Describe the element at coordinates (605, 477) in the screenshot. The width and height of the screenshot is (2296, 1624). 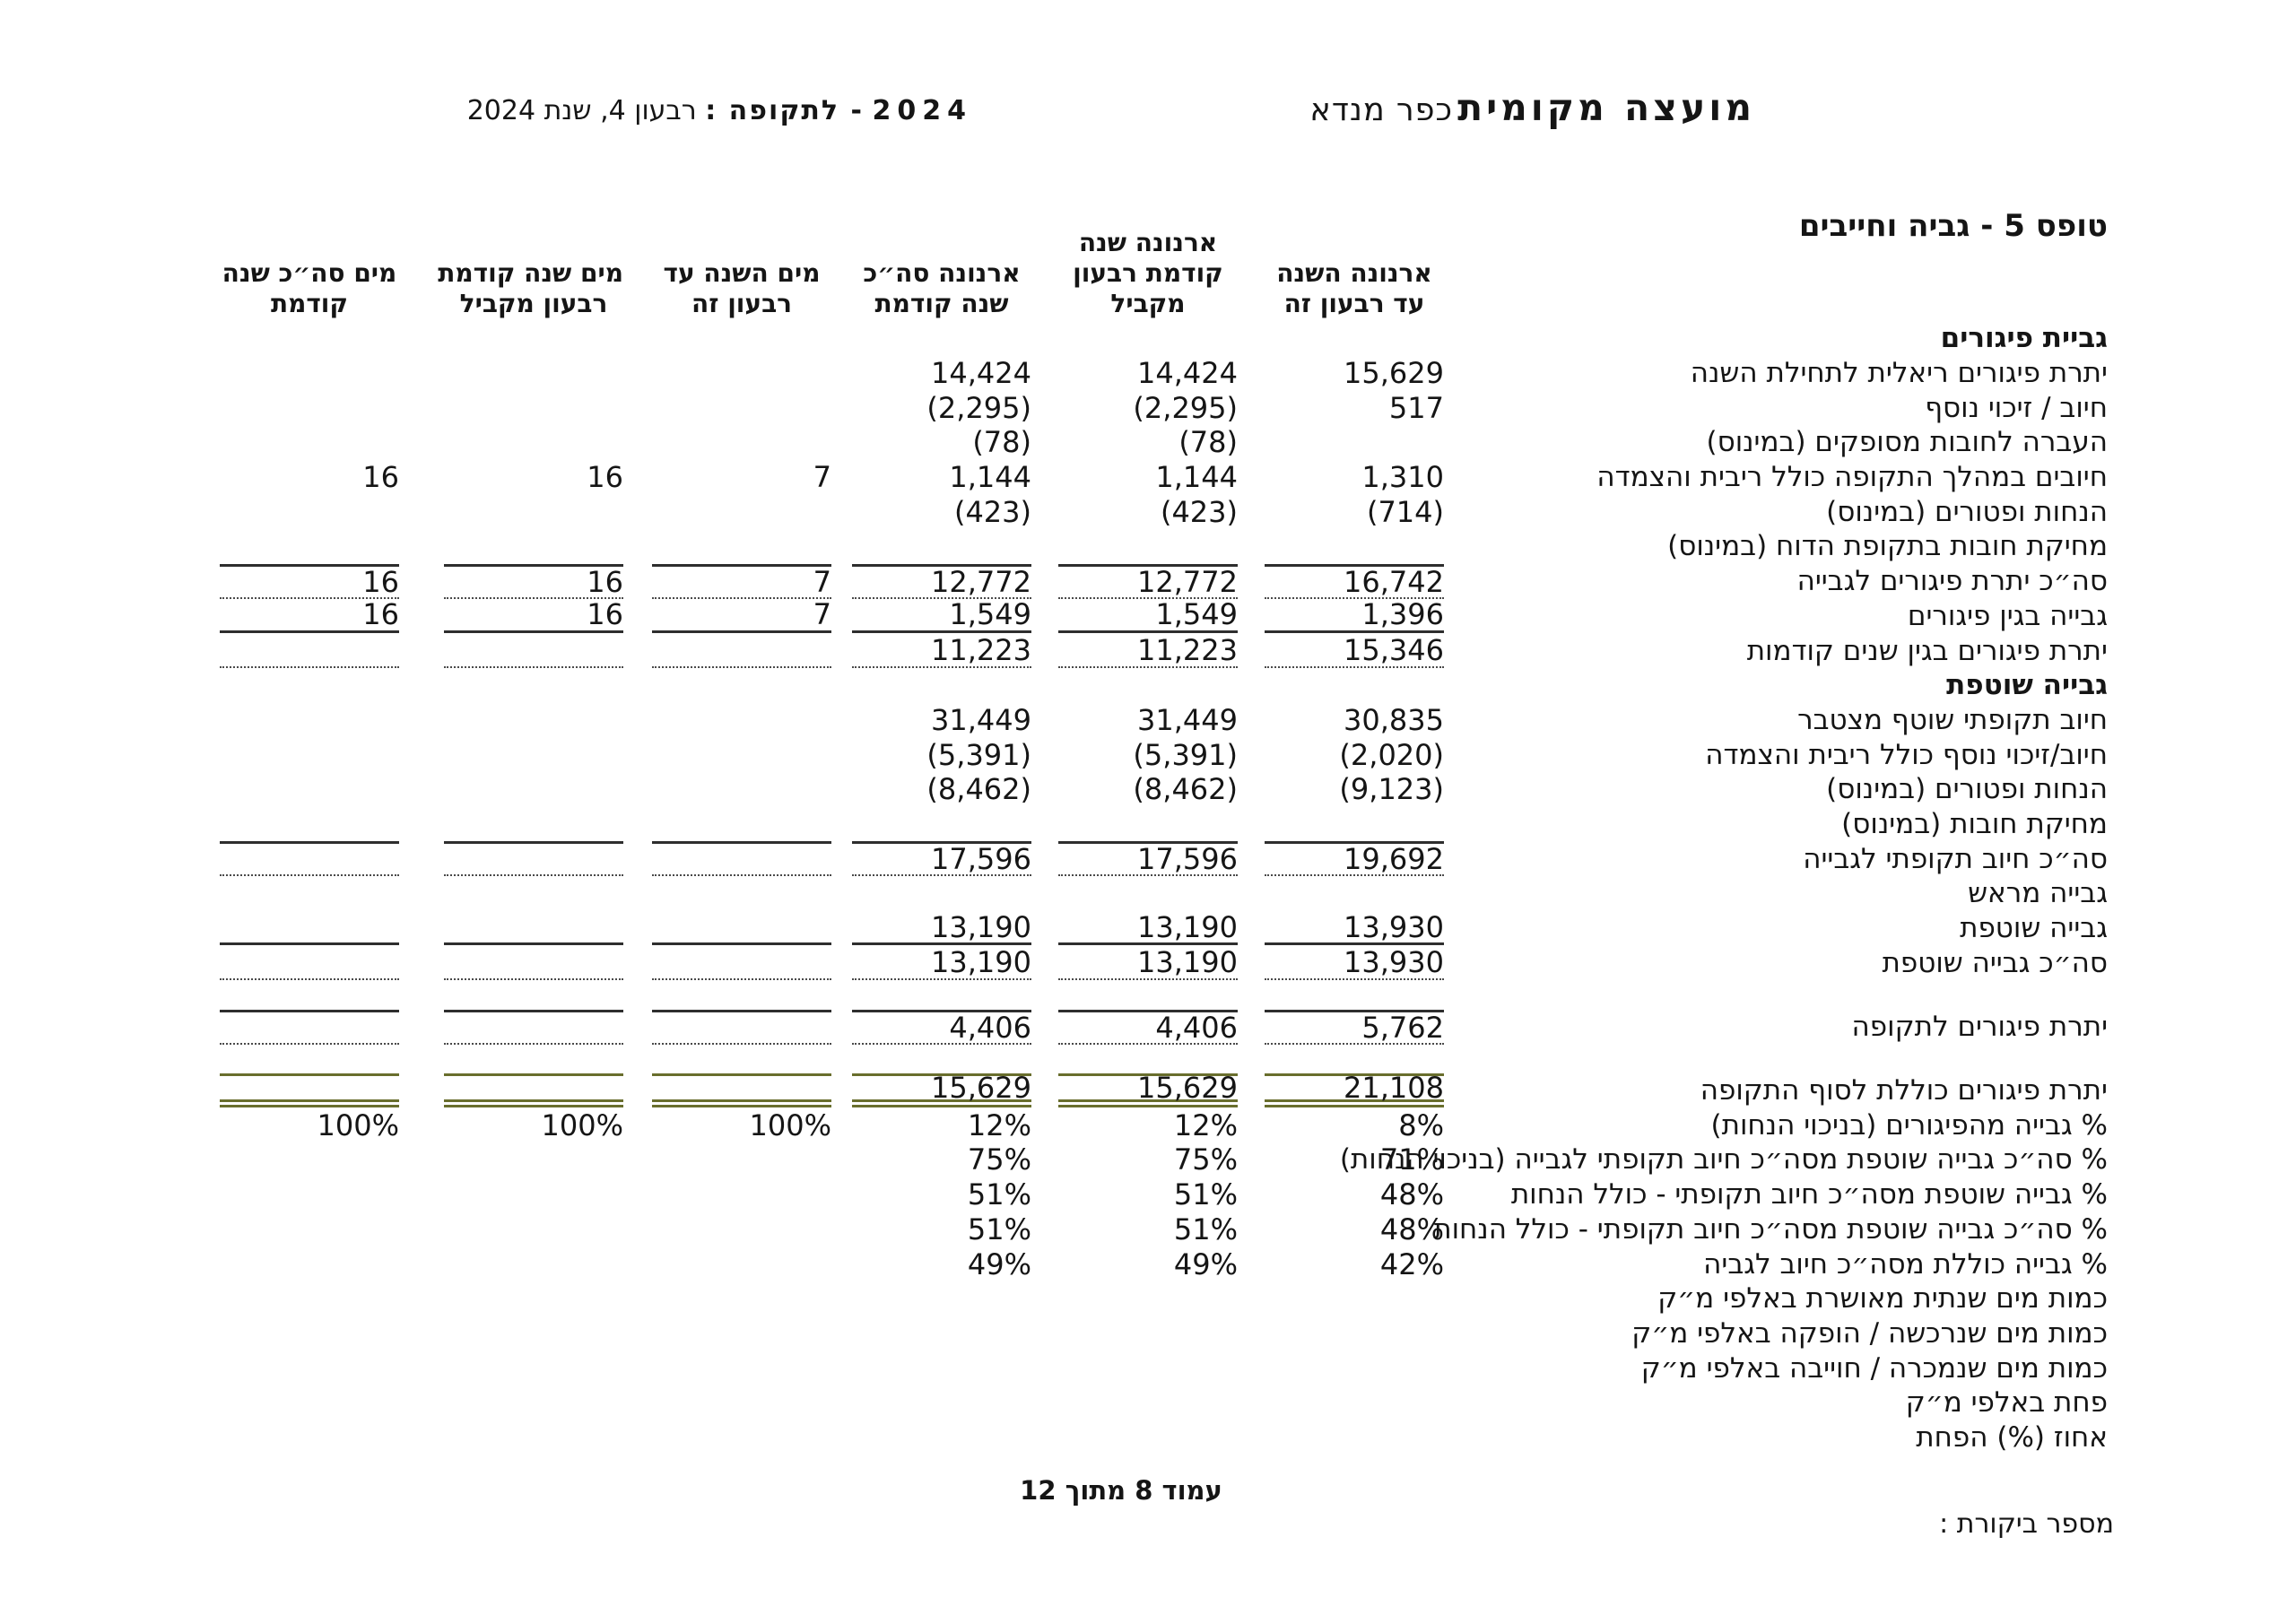
I see `cell-value: 16` at that location.